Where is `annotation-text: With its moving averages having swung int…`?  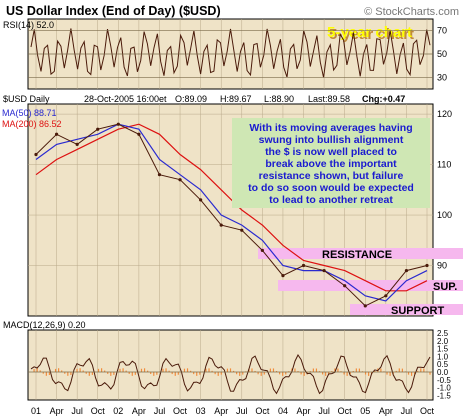
annotation-text: With its moving averages having swung int… is located at coordinates (331, 164).